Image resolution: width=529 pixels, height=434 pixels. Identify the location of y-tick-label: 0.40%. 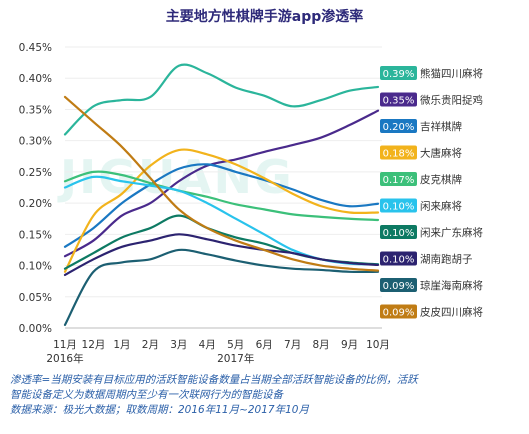
(35, 79).